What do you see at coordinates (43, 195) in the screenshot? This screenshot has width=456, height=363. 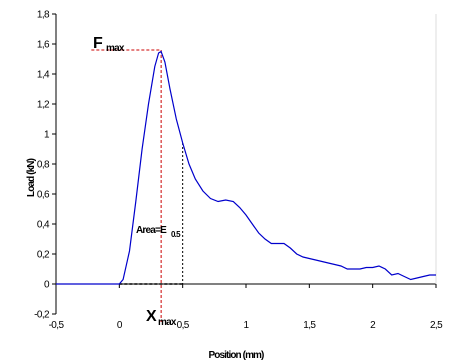 I see `y-tick-label: 0,6` at bounding box center [43, 195].